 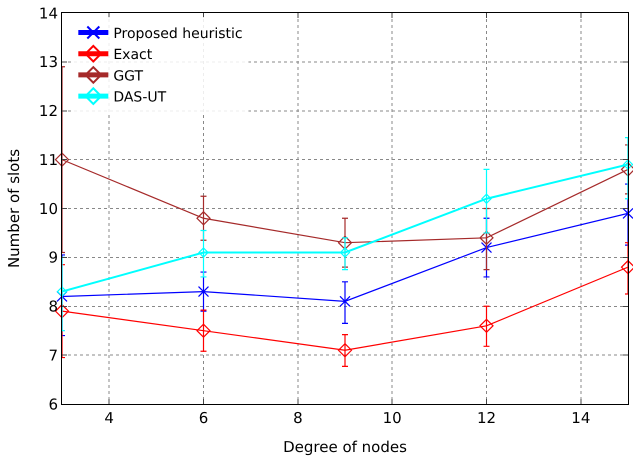 I want to click on y-tick-label: 14, so click(x=48, y=13).